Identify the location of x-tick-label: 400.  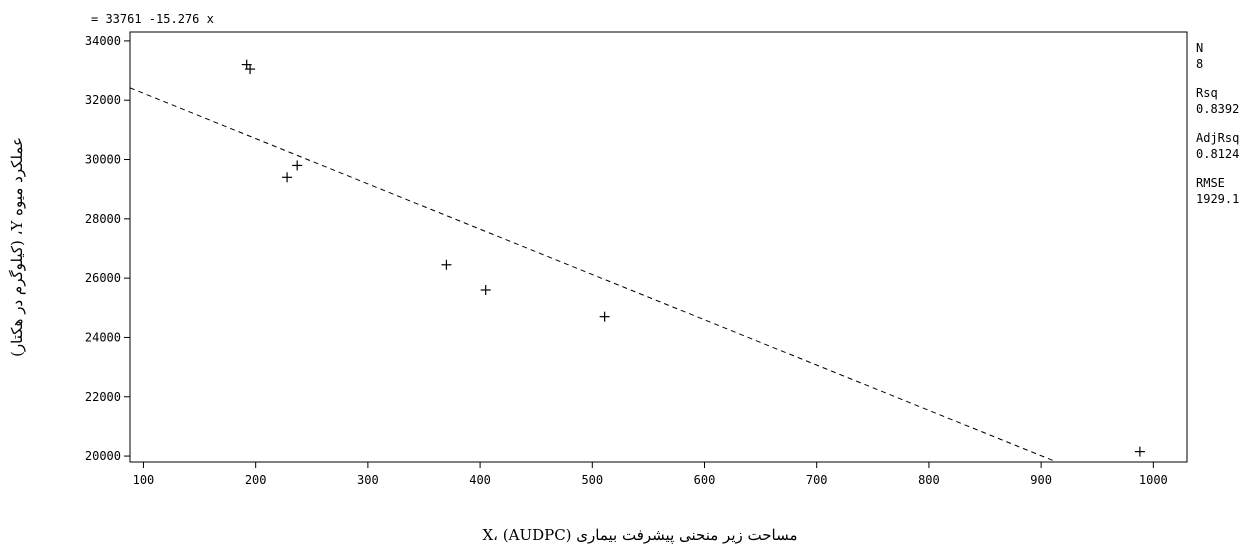
(480, 480).